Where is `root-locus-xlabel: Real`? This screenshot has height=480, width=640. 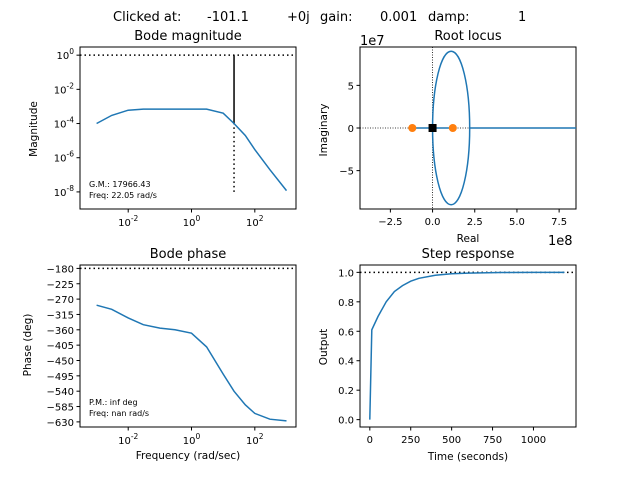 root-locus-xlabel: Real is located at coordinates (468, 239).